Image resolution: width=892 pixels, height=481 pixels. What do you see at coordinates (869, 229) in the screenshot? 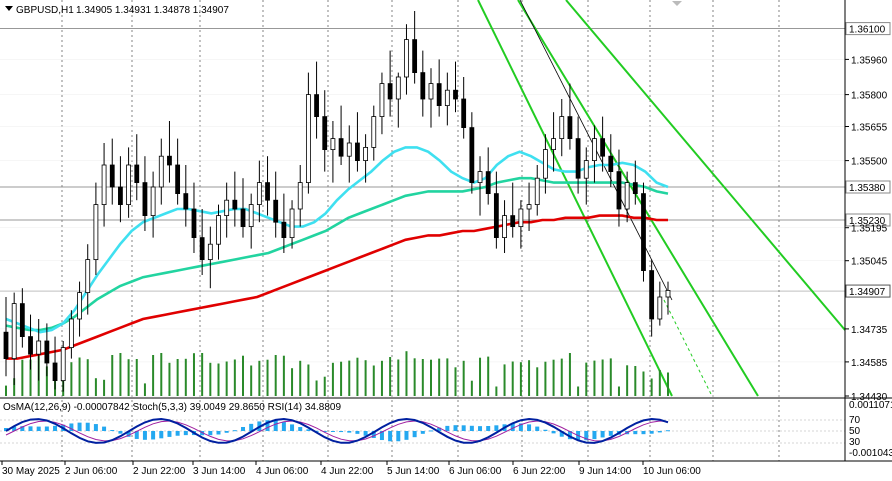
I see `price-tick-label: 1.35195` at bounding box center [869, 229].